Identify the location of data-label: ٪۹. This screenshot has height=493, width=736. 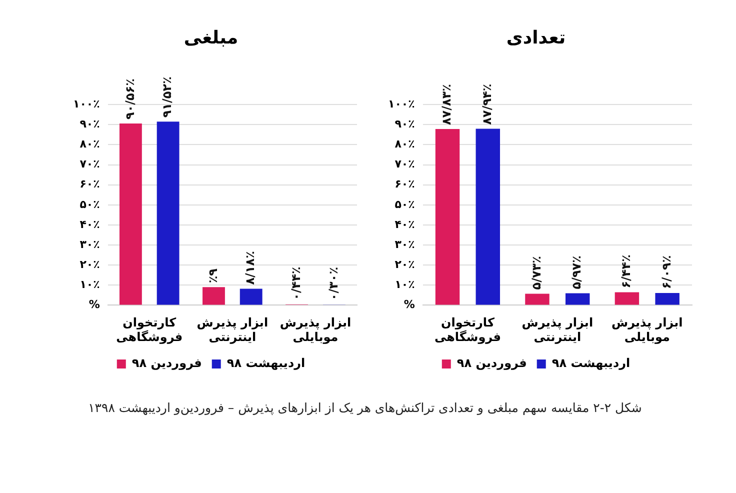
(213, 276).